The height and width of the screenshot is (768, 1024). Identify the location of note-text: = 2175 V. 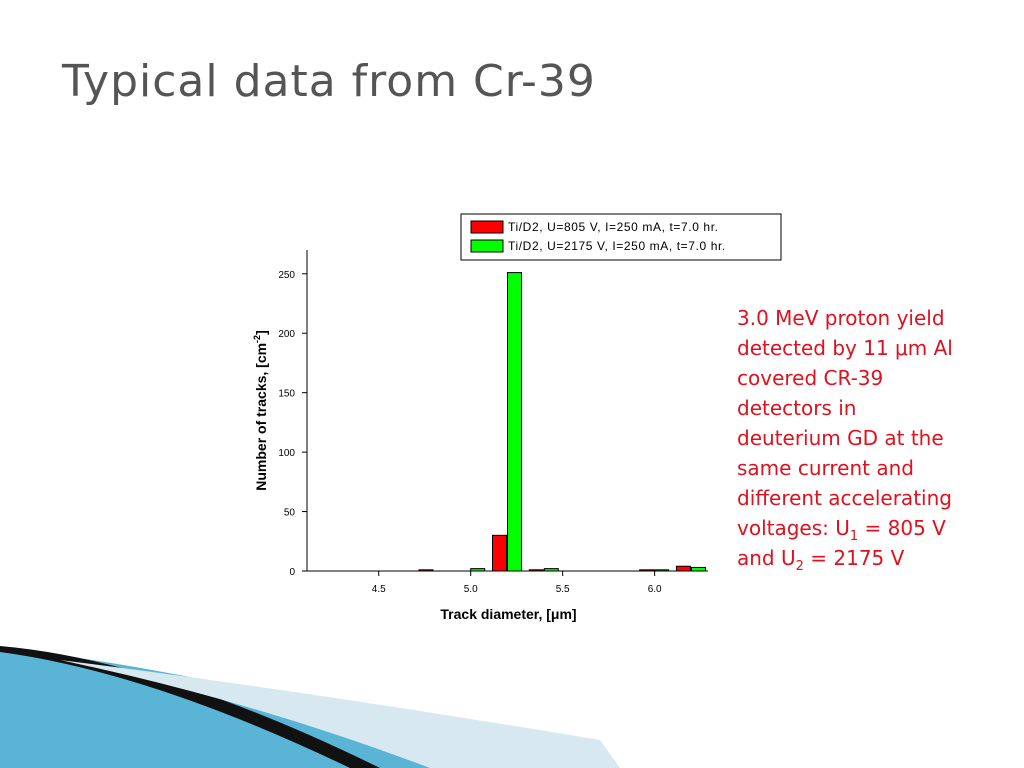
(854, 558).